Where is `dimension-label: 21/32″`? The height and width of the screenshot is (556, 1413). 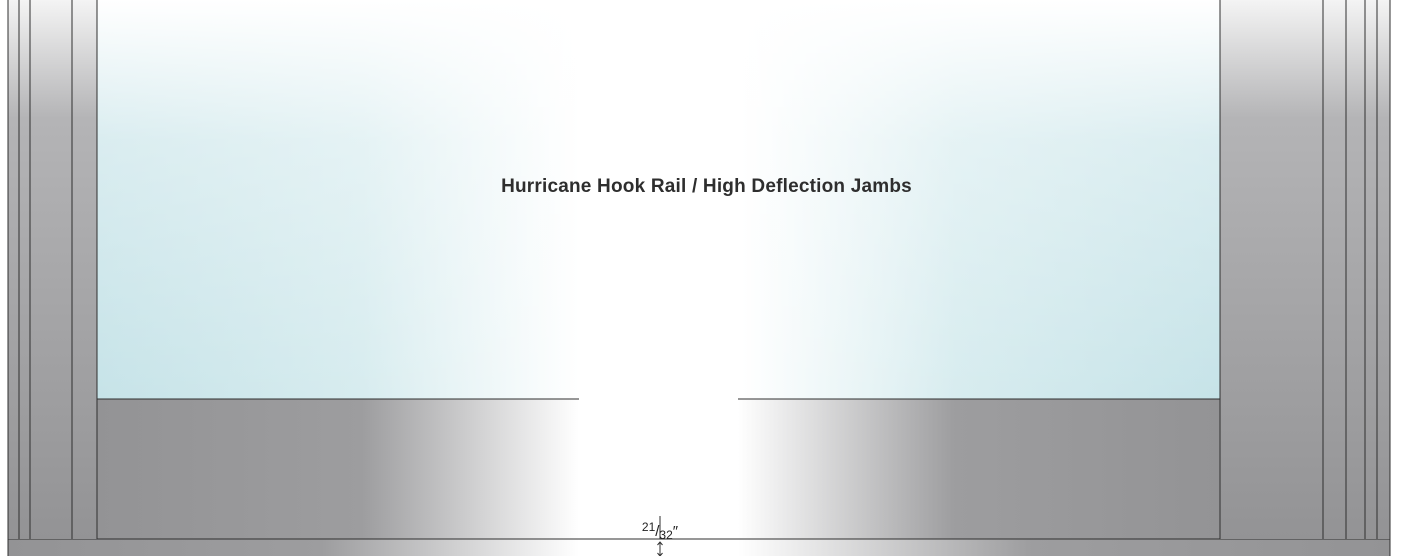 dimension-label: 21/32″ is located at coordinates (660, 531).